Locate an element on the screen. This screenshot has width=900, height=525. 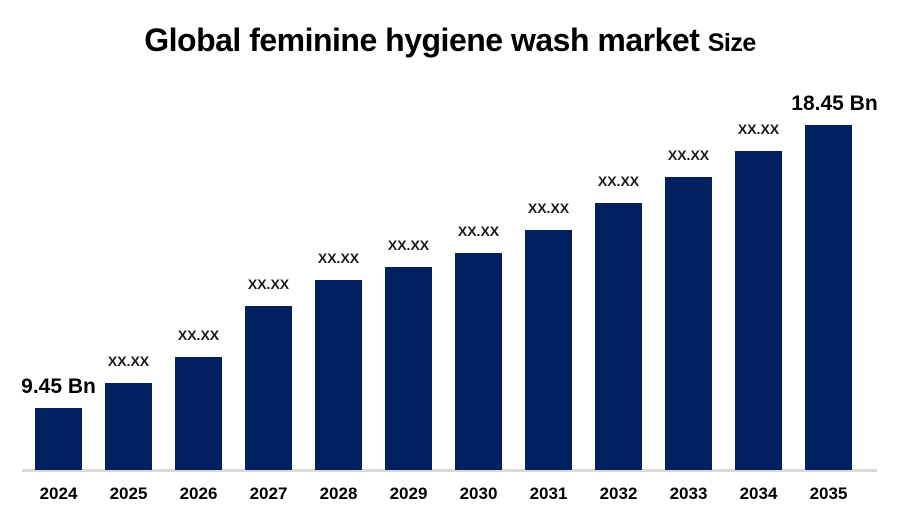
bar-2030 is located at coordinates (478, 361).